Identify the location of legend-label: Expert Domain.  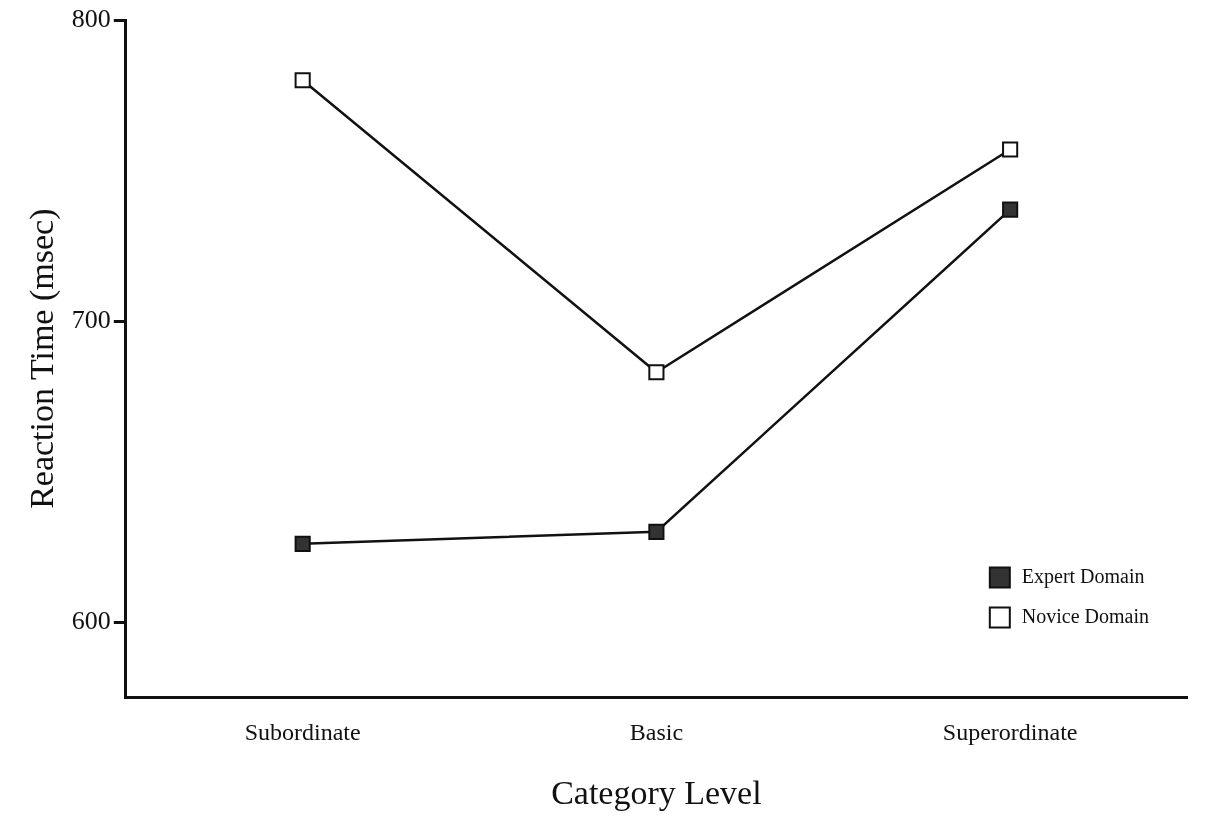
(1083, 576).